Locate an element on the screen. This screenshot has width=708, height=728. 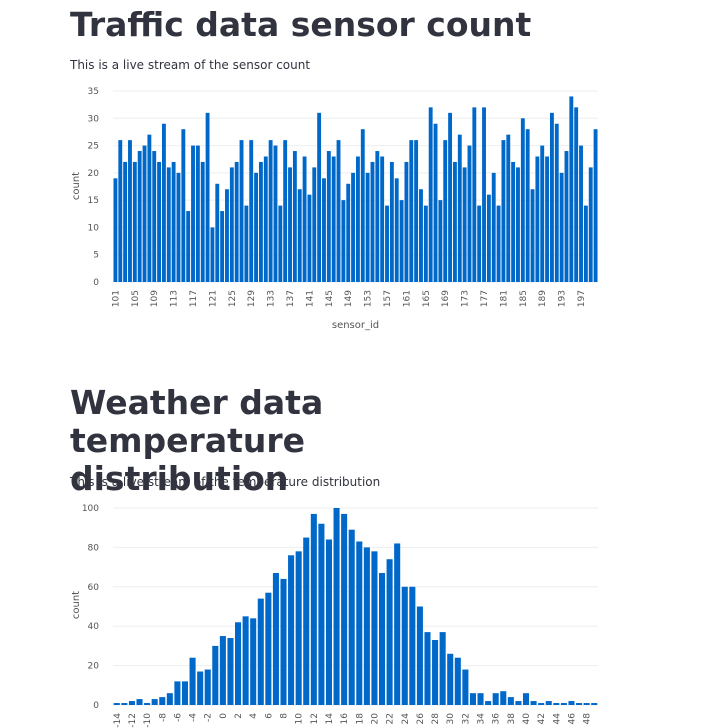
x-tick-label: 44 is located at coordinates (557, 719).